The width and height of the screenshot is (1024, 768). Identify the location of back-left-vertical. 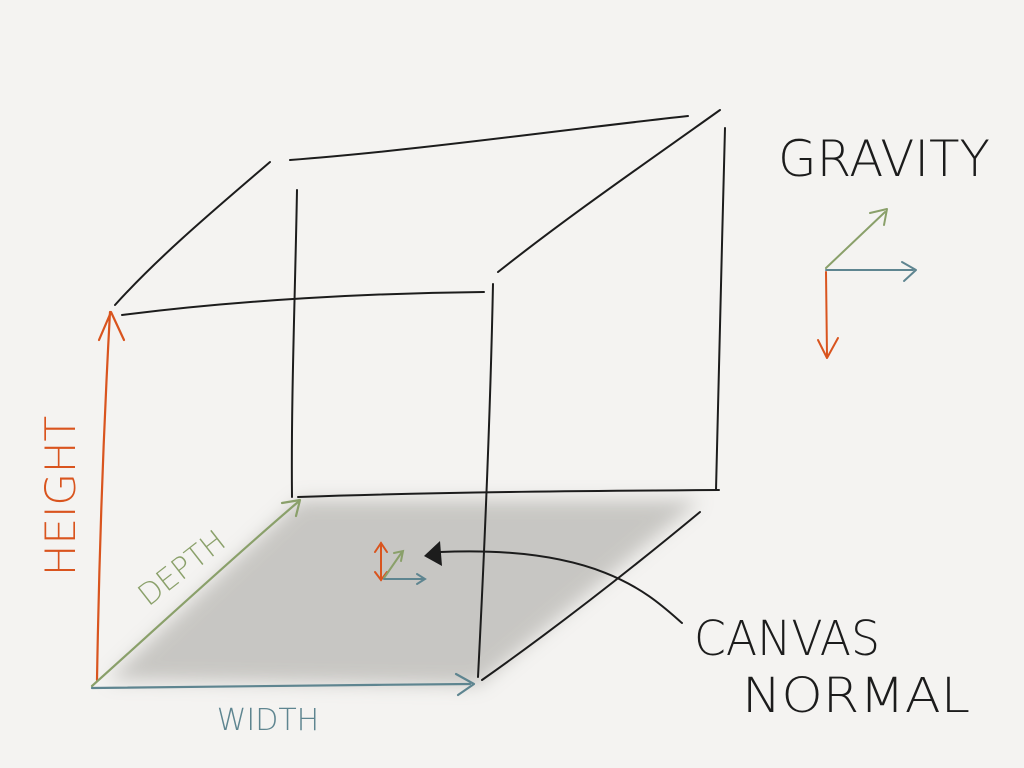
(294, 343).